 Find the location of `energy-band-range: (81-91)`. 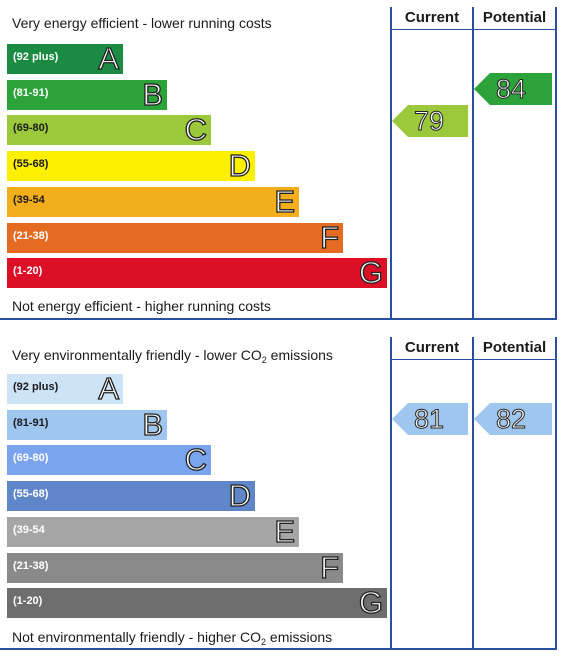

energy-band-range: (81-91) is located at coordinates (31, 92).